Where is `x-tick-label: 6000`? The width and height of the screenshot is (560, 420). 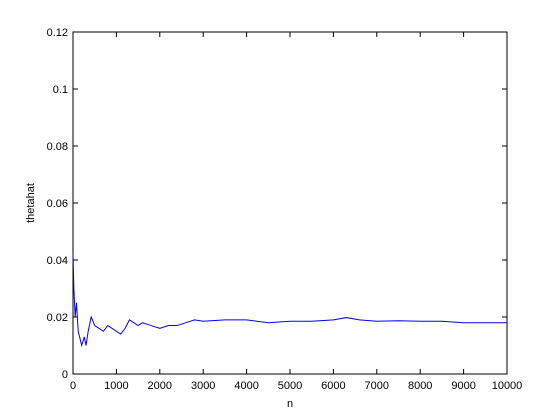 x-tick-label: 6000 is located at coordinates (333, 386).